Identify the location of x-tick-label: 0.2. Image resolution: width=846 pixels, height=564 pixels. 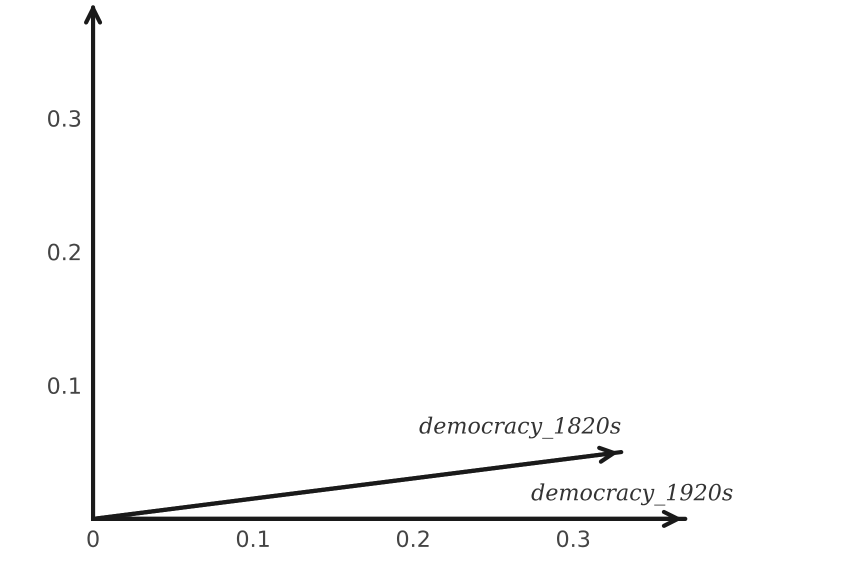
(412, 539).